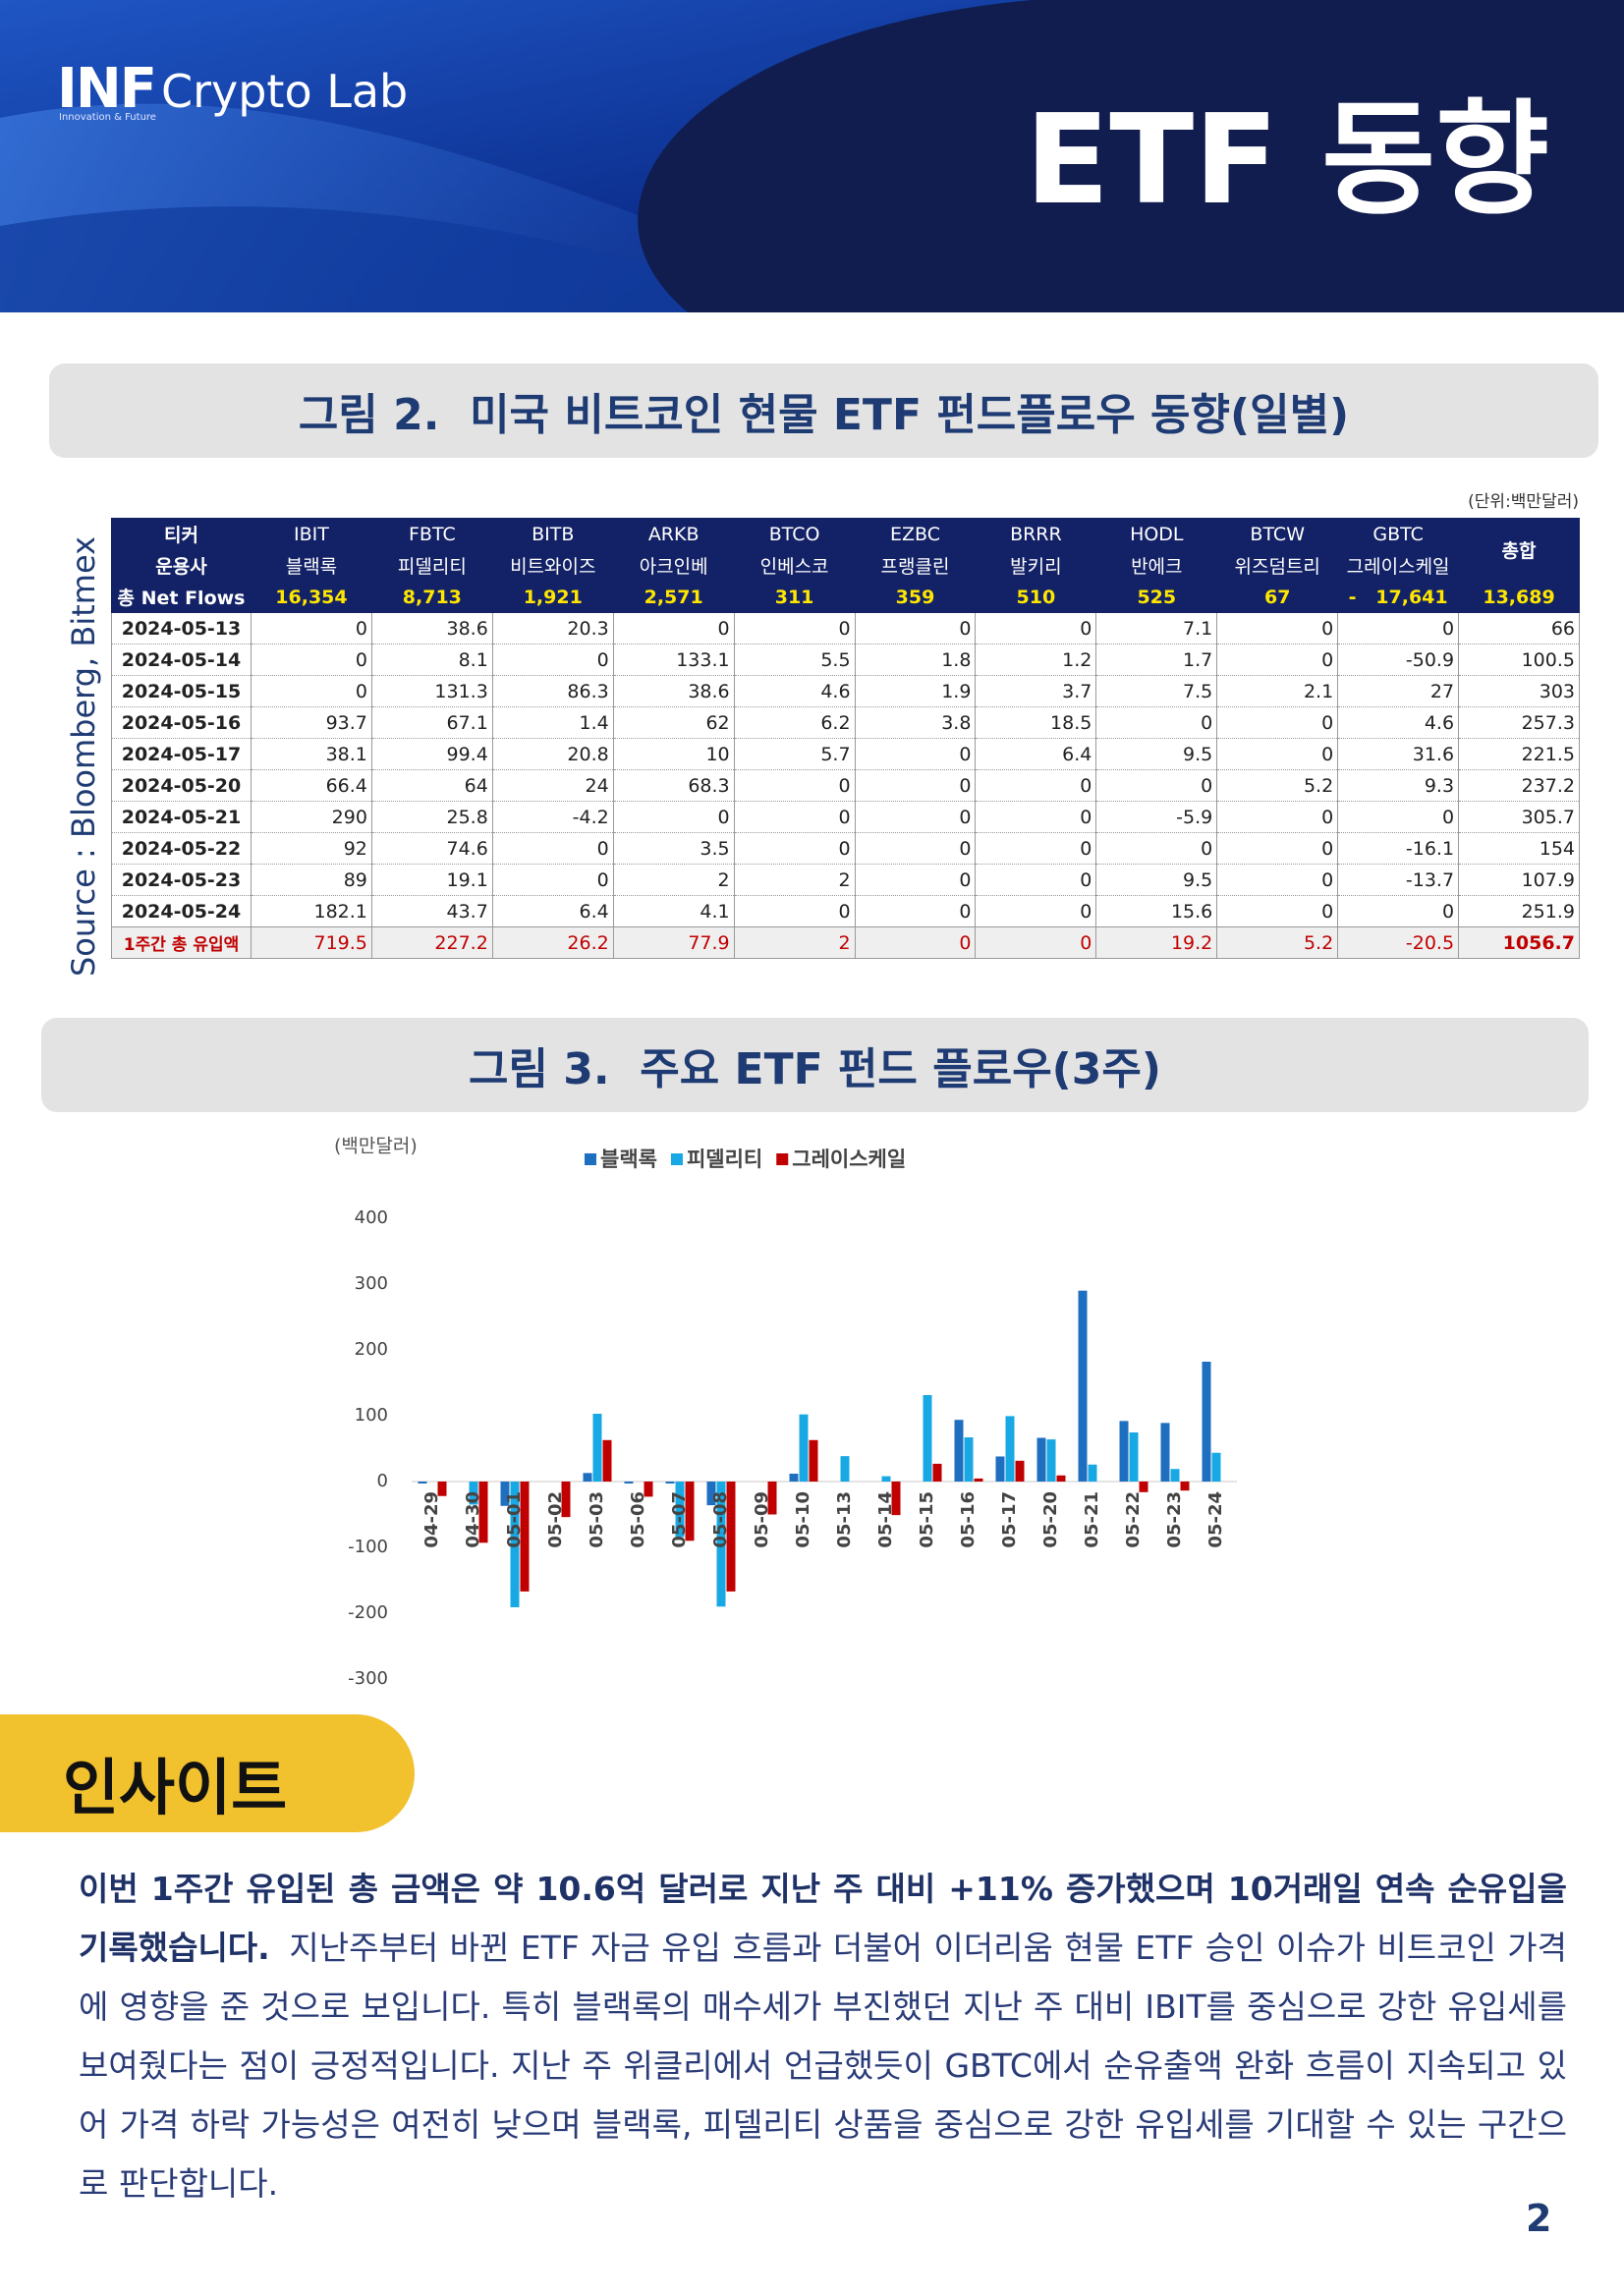  Describe the element at coordinates (552, 597) in the screenshot. I see `net-flow-cell: 1,921` at that location.